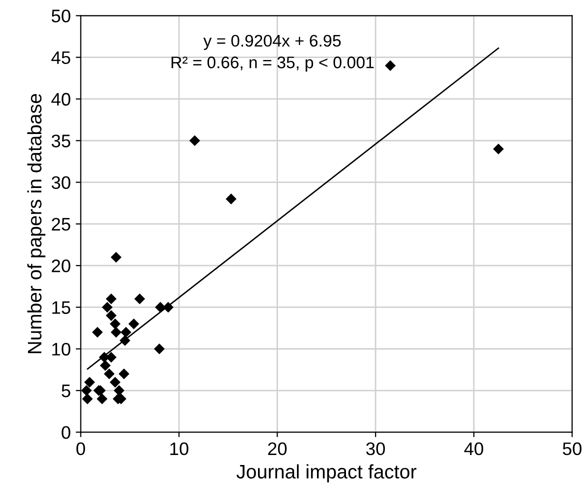 The width and height of the screenshot is (585, 490). Describe the element at coordinates (66, 432) in the screenshot. I see `y-tick-label: 0` at that location.